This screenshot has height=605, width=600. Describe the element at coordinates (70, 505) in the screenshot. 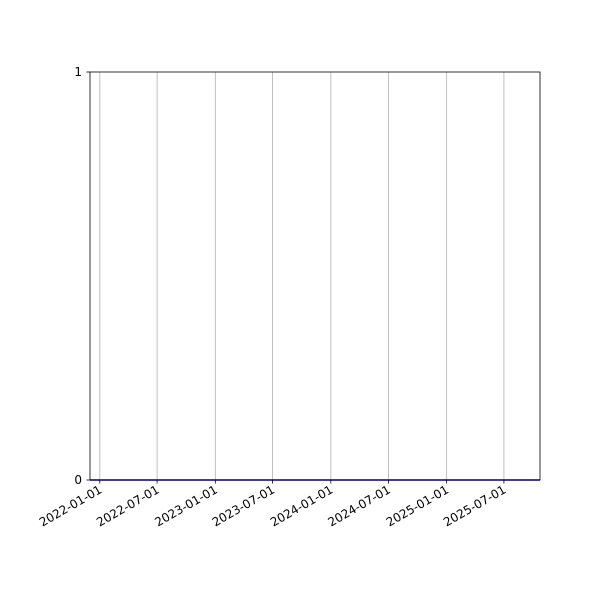

I see `x-tick-label: 2022-01-01` at that location.